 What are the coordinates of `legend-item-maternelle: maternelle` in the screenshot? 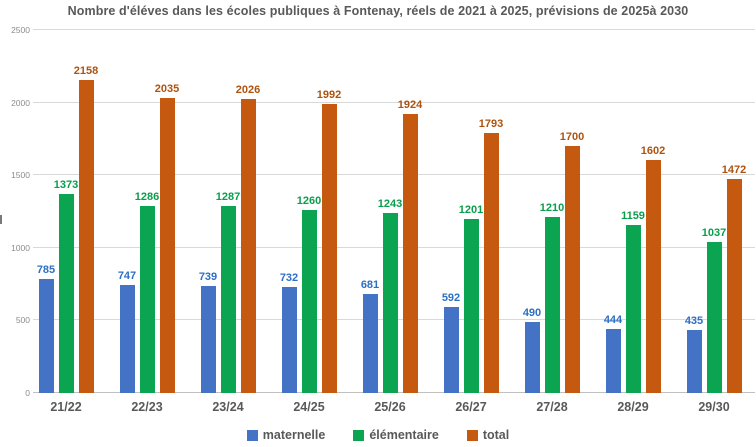 It's located at (286, 435).